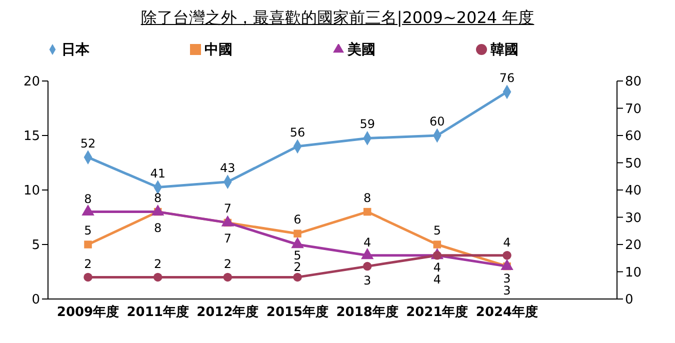 The height and width of the screenshot is (343, 675). What do you see at coordinates (633, 109) in the screenshot?
I see `y2-tick-label: 70` at bounding box center [633, 109].